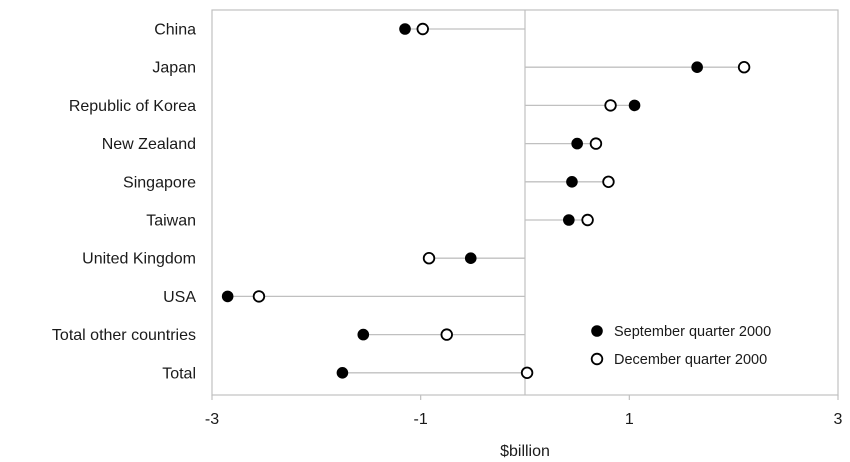  What do you see at coordinates (171, 221) in the screenshot?
I see `category-label-taiwan: Taiwan` at bounding box center [171, 221].